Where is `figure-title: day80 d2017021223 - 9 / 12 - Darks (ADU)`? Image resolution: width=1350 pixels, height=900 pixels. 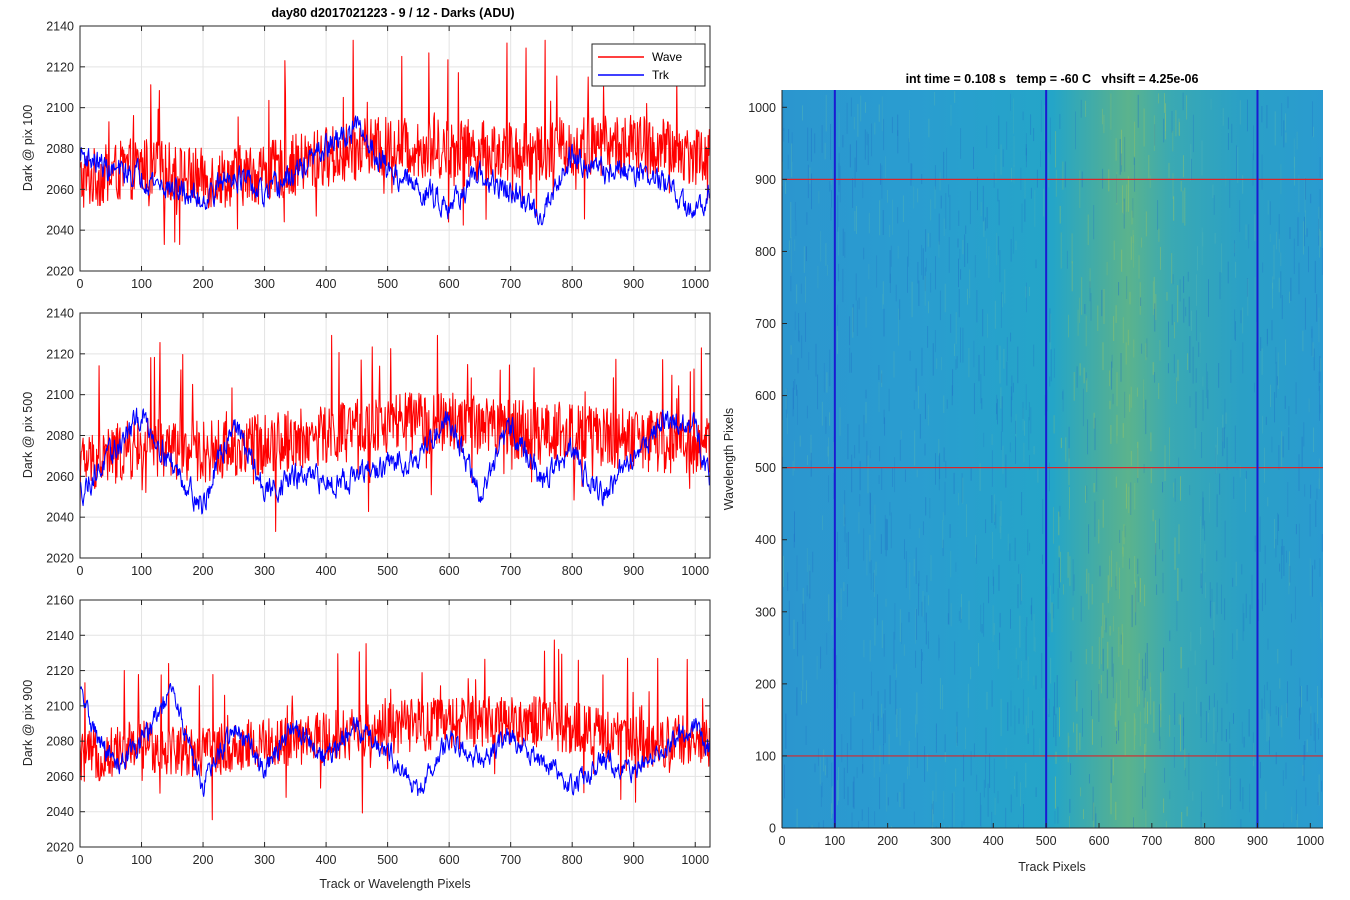
figure-title: day80 d2017021223 - 9 / 12 - Darks (ADU) is located at coordinates (392, 13).